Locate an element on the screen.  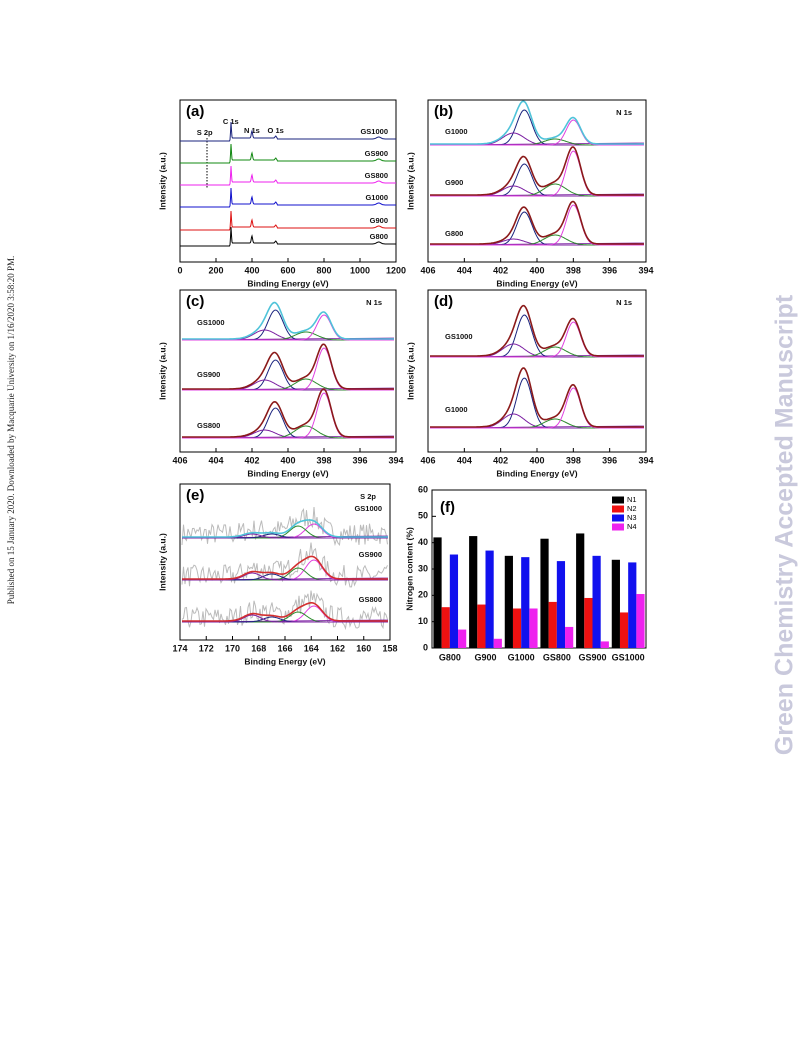
x-tick-label: 1000 is located at coordinates (360, 270).